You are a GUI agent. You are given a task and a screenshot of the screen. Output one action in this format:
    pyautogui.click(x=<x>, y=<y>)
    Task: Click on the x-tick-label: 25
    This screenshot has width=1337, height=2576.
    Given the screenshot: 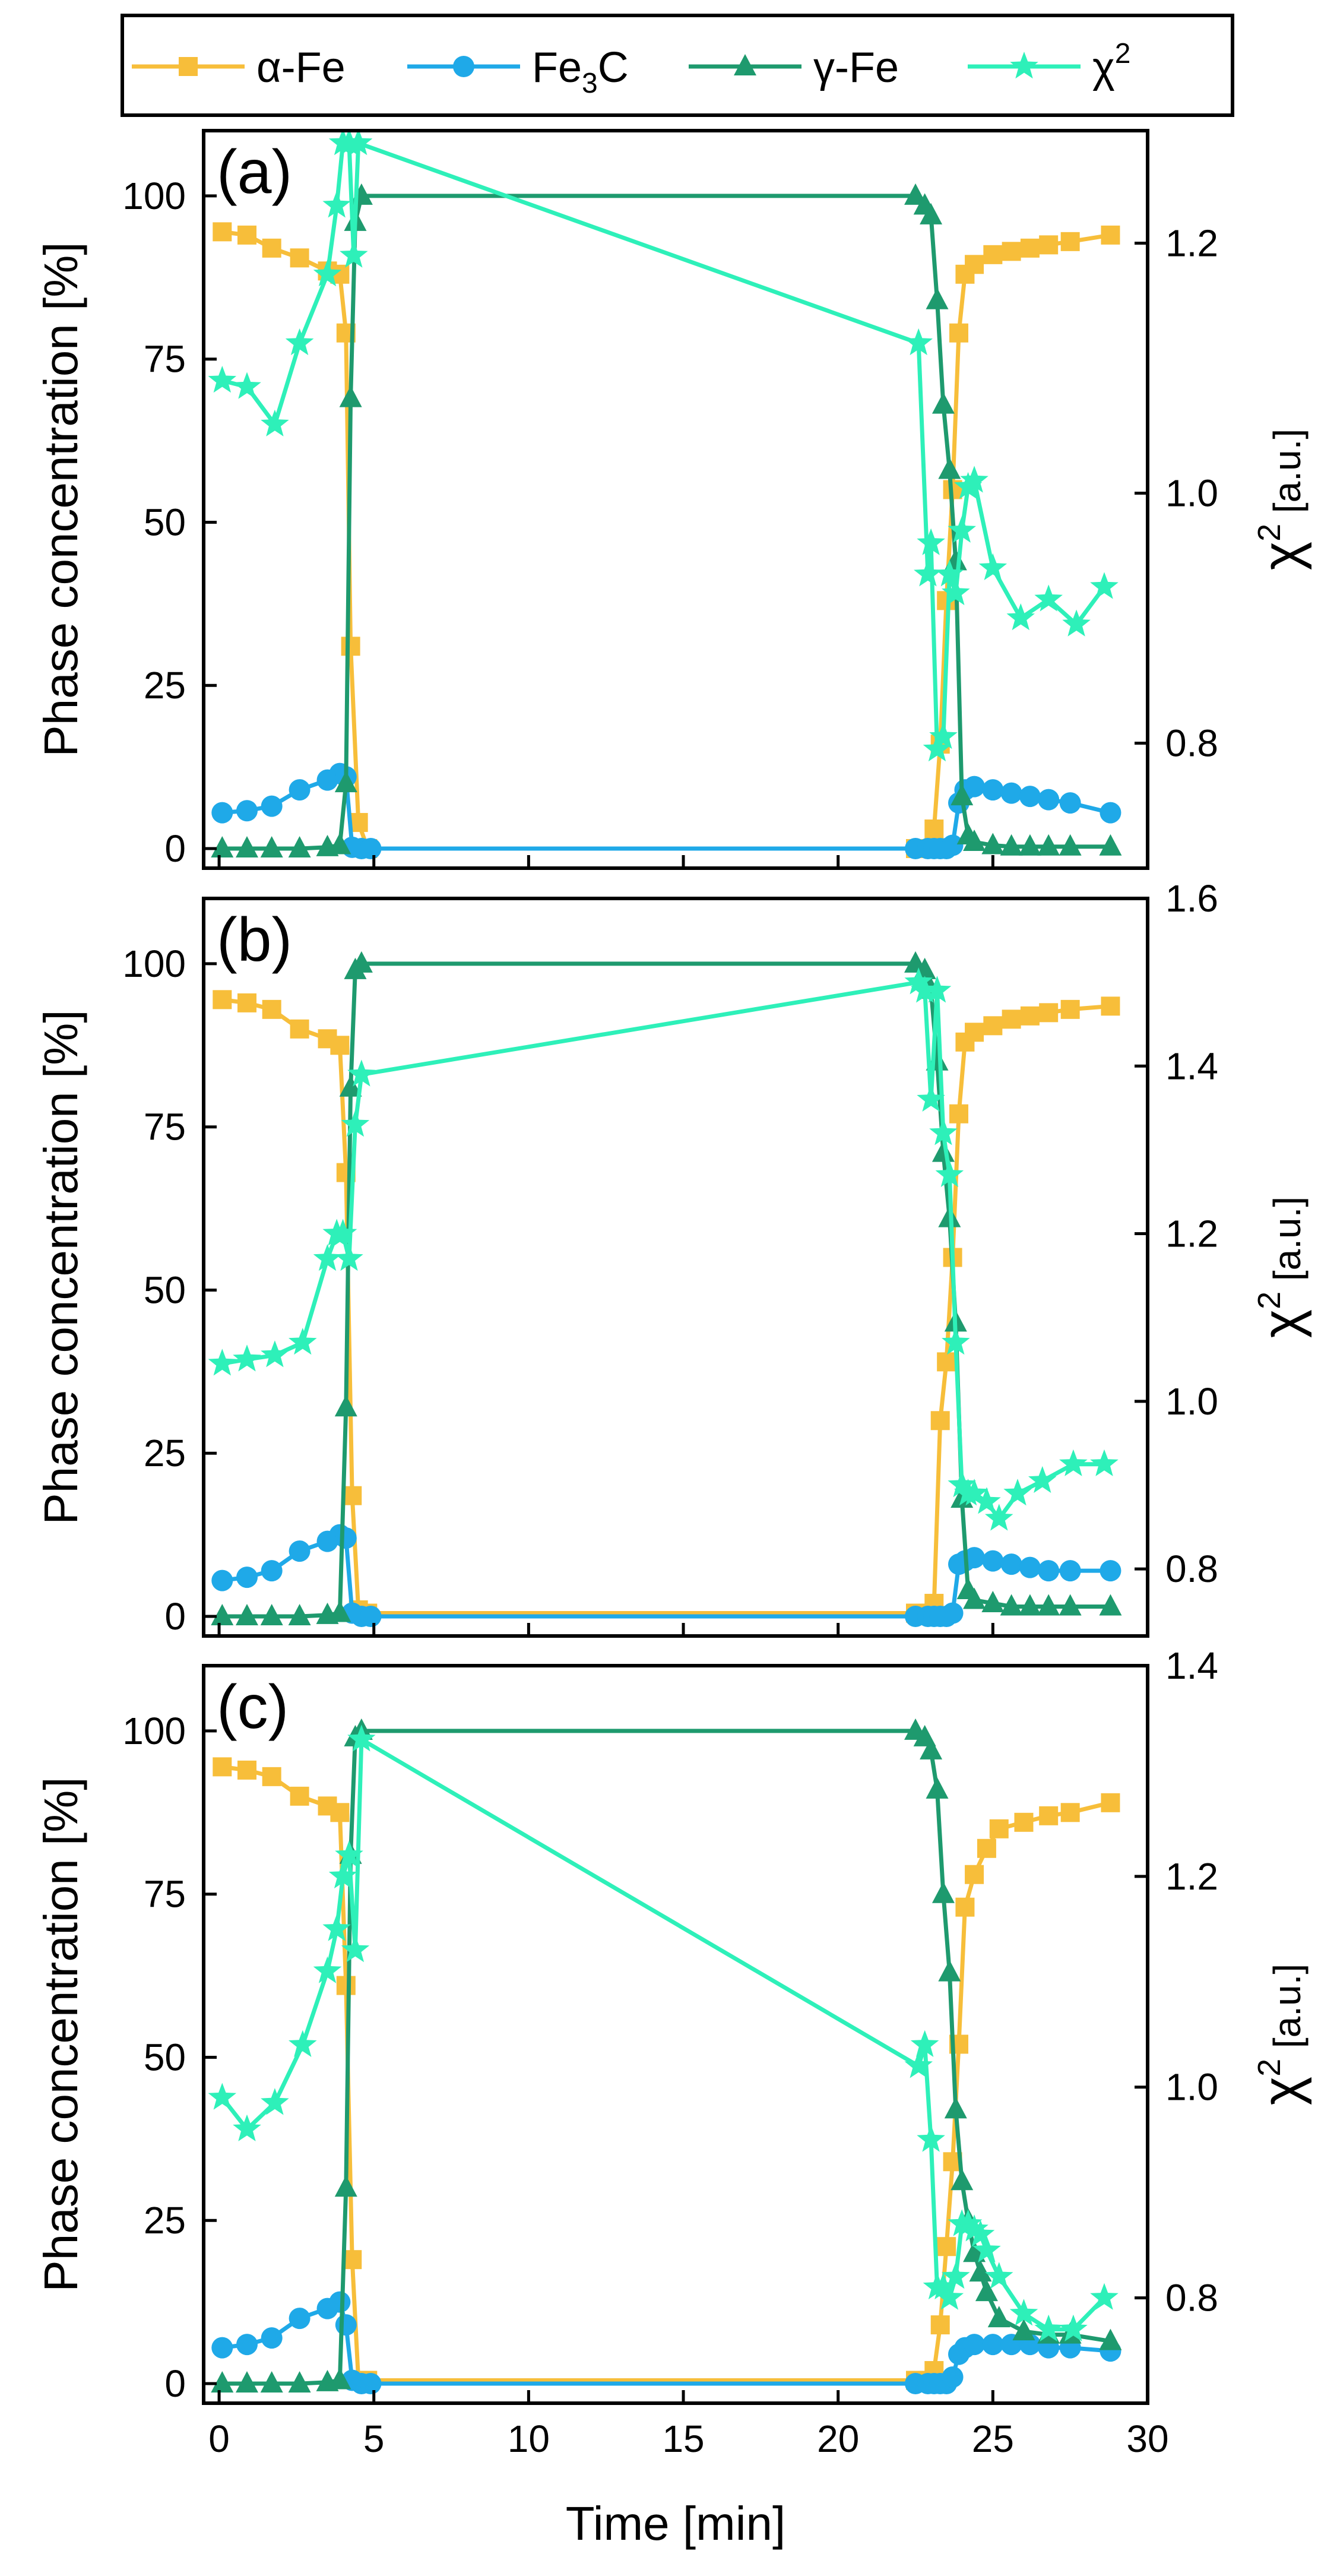 What is the action you would take?
    pyautogui.click(x=993, y=2438)
    